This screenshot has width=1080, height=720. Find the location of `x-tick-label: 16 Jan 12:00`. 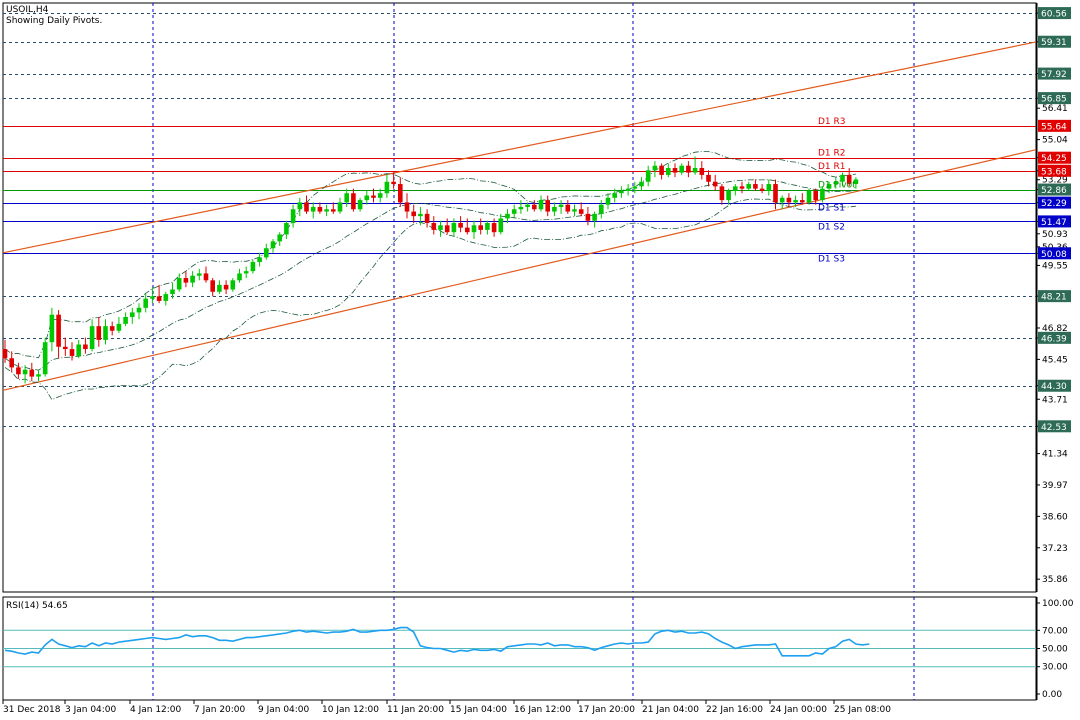

x-tick-label: 16 Jan 12:00 is located at coordinates (542, 710).